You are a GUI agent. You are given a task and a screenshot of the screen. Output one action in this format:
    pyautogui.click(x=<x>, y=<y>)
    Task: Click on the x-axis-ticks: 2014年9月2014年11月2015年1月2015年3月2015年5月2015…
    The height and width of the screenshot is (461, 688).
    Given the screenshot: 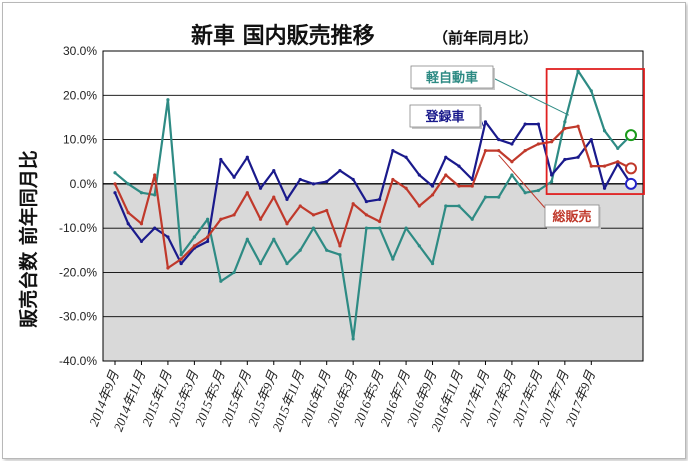 What is the action you would take?
    pyautogui.click(x=342, y=397)
    